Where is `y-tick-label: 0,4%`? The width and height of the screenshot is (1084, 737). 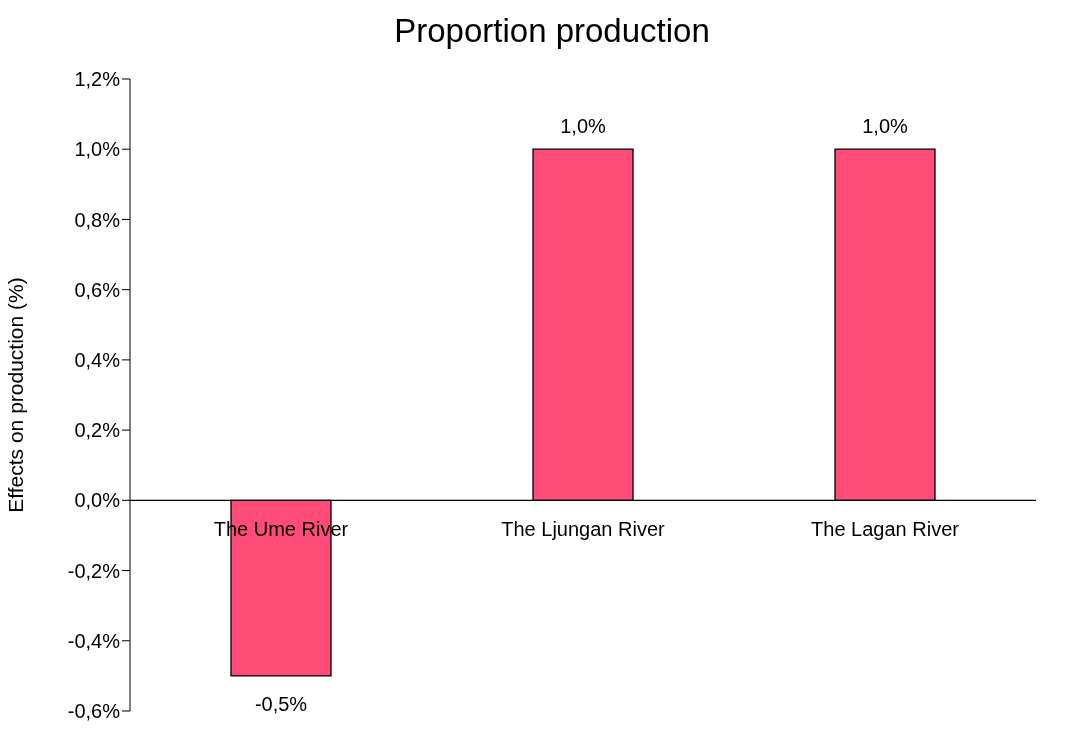
y-tick-label: 0,4% is located at coordinates (97, 359).